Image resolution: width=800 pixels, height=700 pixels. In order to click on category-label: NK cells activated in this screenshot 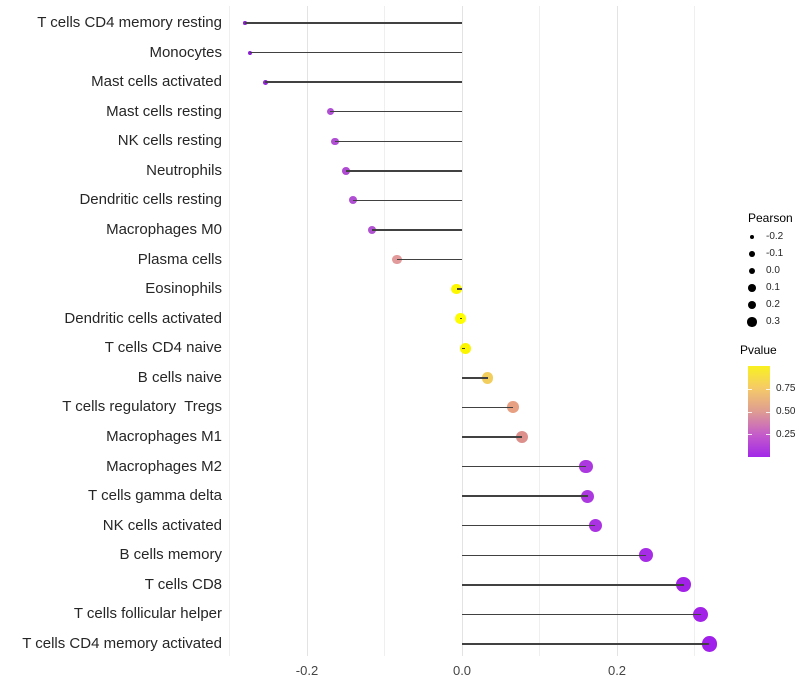, I will do `click(162, 525)`.